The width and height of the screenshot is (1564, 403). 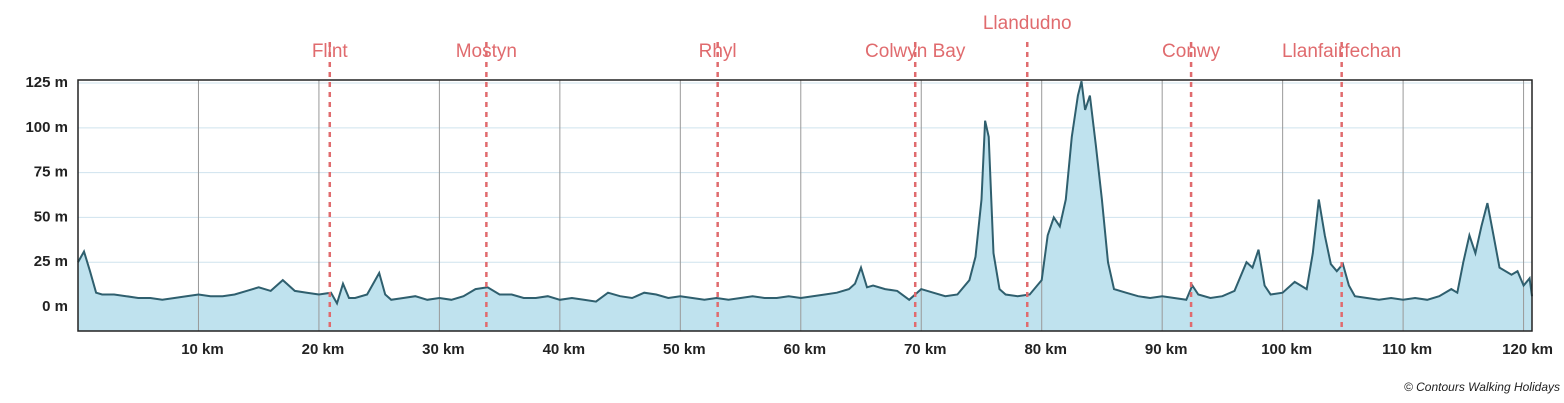 I want to click on x-tick-label: 10 km, so click(x=202, y=349).